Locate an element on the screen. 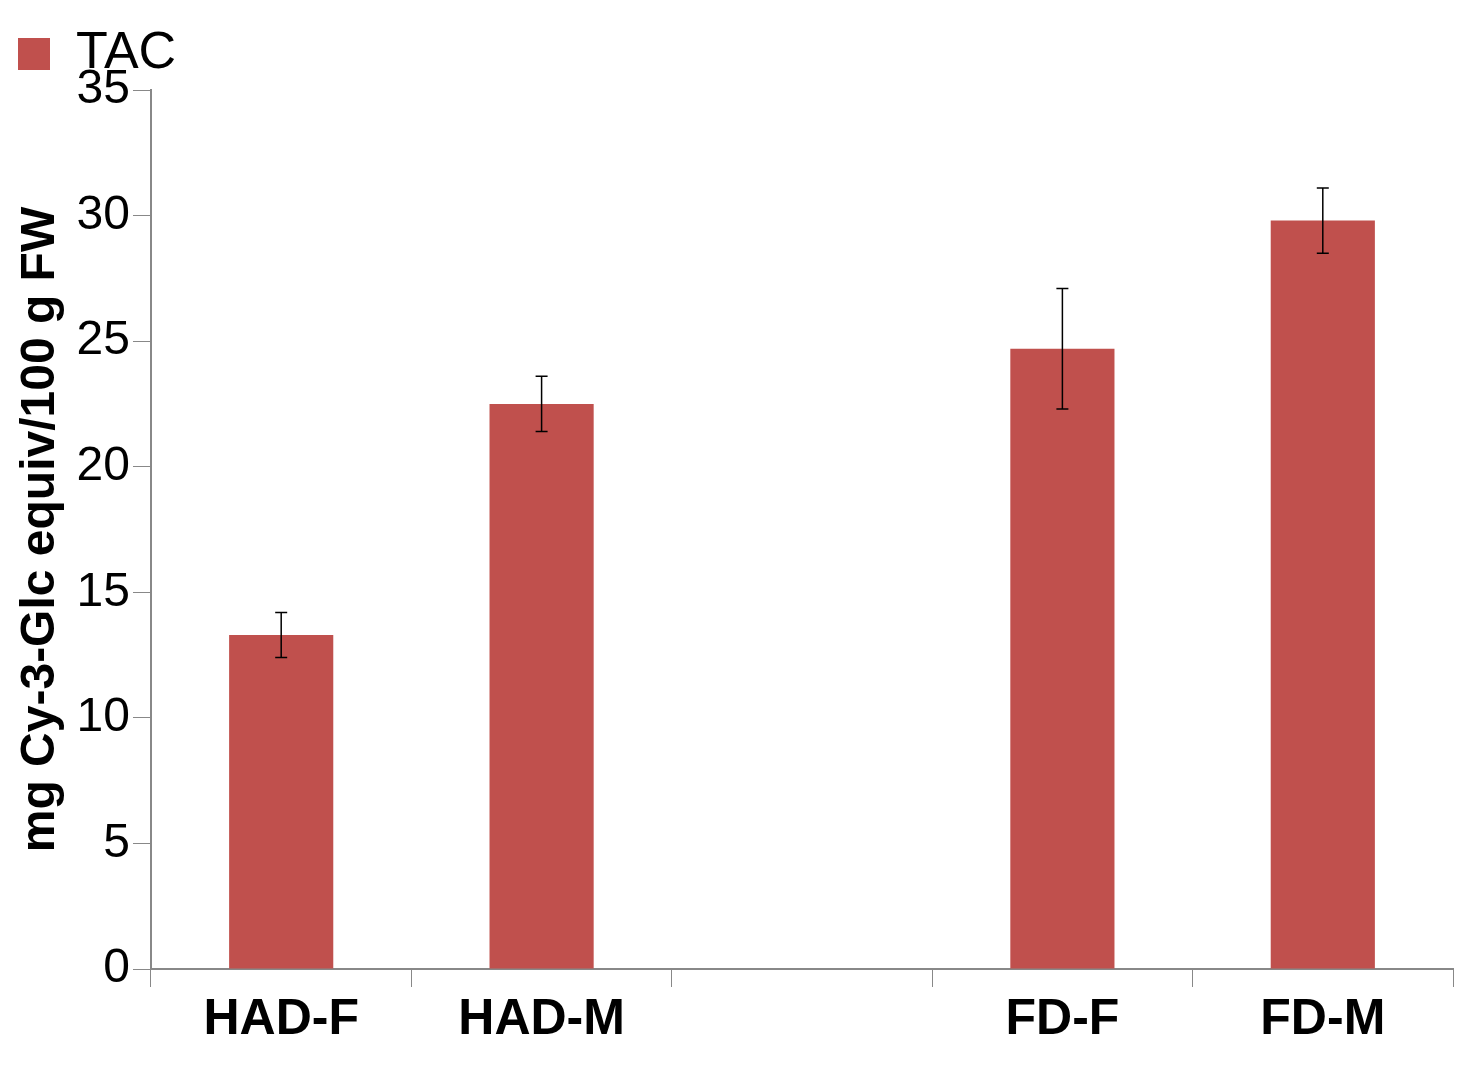 The width and height of the screenshot is (1477, 1065). x-tick-label: HAD-M is located at coordinates (541, 1016).